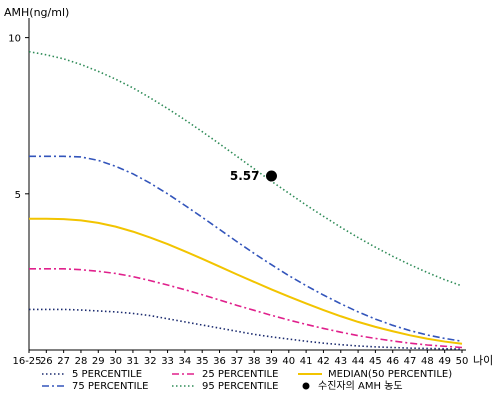  What do you see at coordinates (254, 361) in the screenshot?
I see `x-tick-label-13: 38` at bounding box center [254, 361].